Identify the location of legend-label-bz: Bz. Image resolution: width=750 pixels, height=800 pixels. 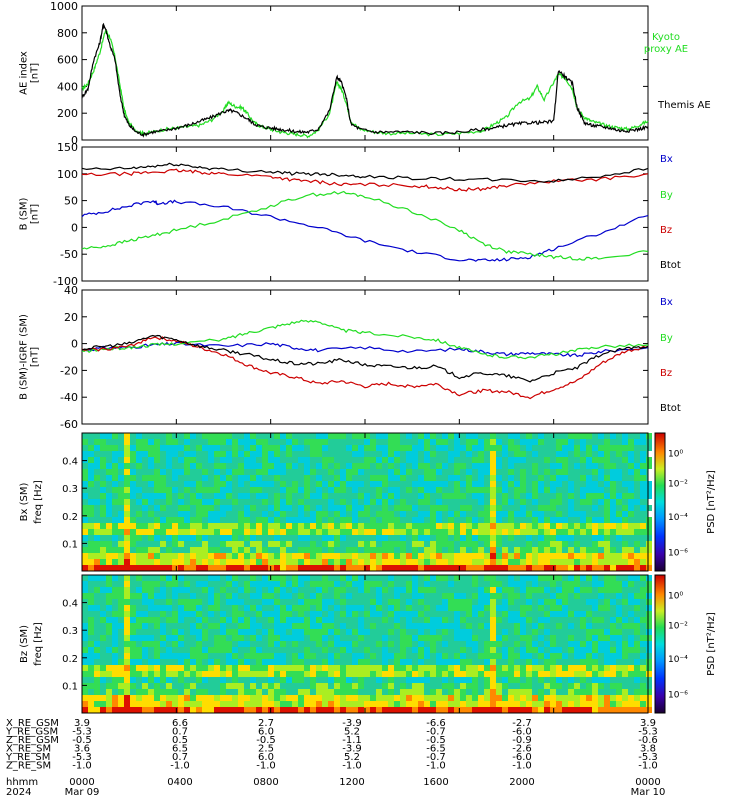
(666, 373).